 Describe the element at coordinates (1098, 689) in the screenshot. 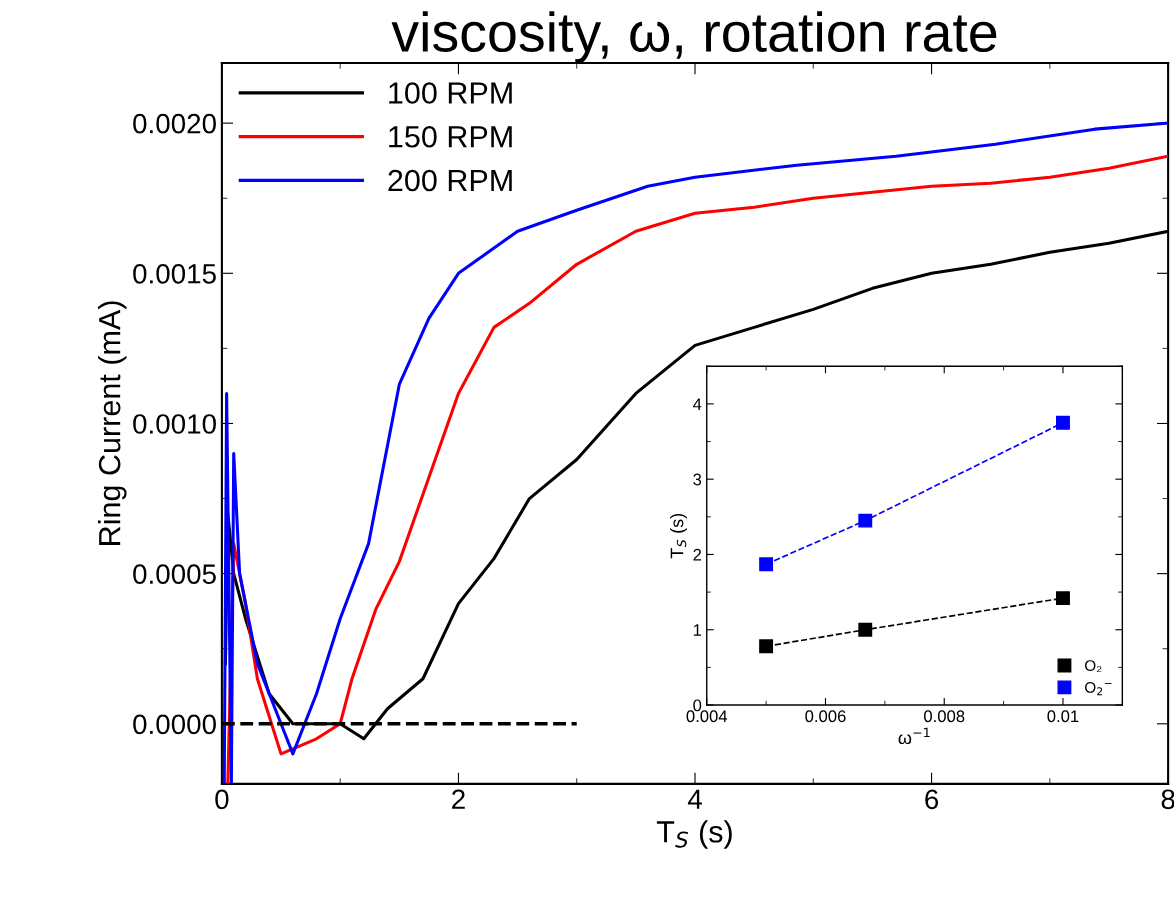

I see `legend-label: O$_{2}$$^{−}$` at that location.